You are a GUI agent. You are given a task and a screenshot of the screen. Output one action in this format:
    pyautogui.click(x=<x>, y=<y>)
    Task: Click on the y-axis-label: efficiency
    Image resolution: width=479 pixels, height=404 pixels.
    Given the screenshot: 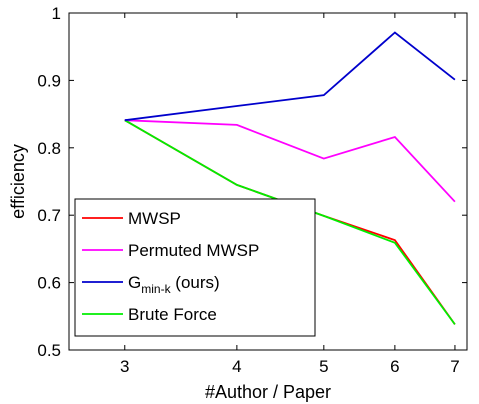 What is the action you would take?
    pyautogui.click(x=18, y=181)
    